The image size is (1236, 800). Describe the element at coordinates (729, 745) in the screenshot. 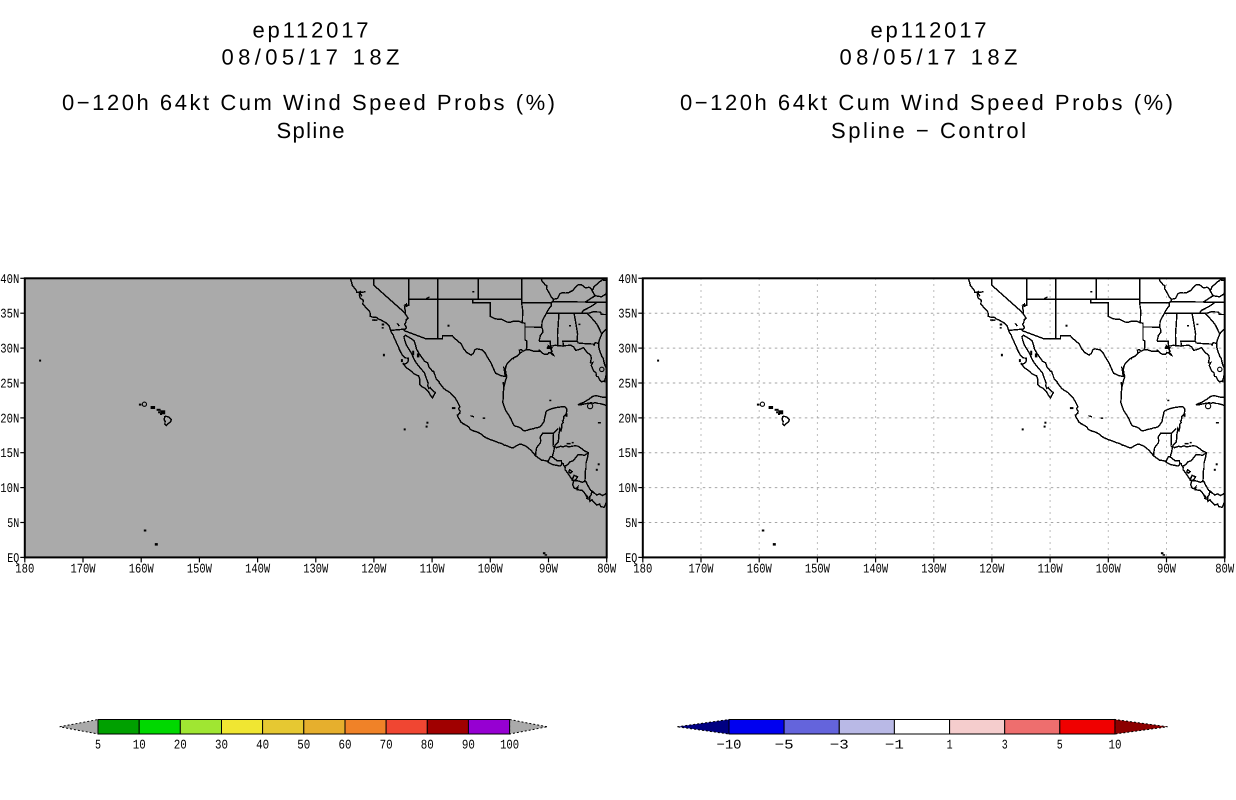

I see `svg-text: −10` at that location.